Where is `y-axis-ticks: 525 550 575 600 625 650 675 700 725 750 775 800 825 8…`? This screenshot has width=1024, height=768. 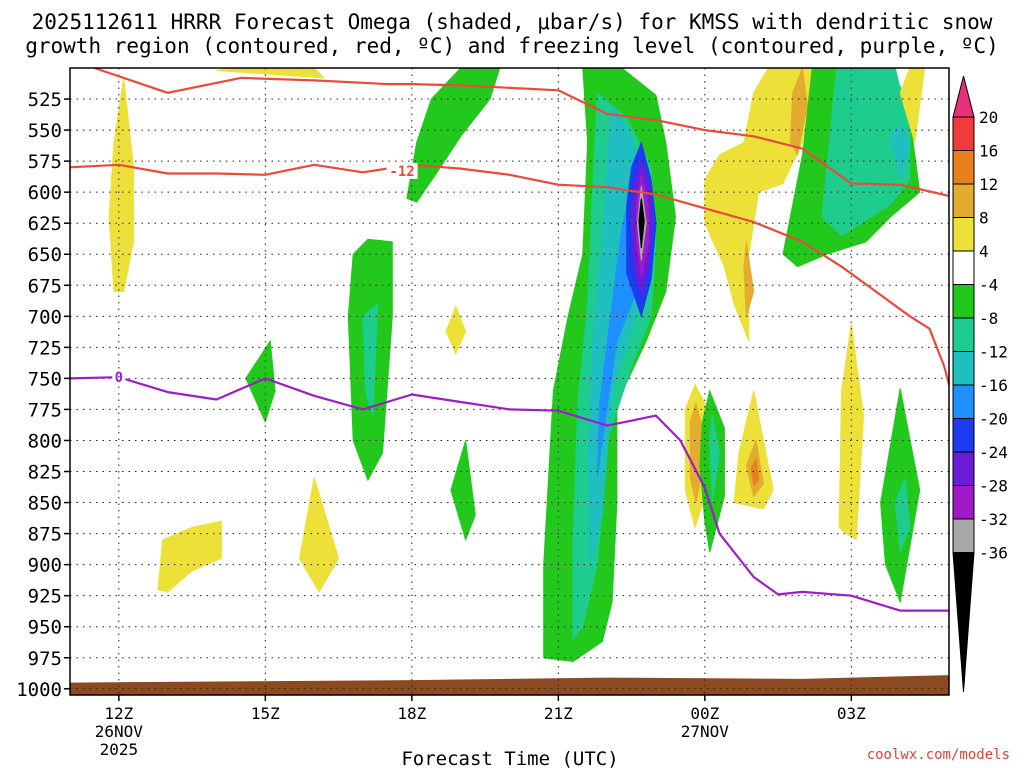
y-axis-ticks: 525 550 575 600 625 650 675 700 725 750 775 800 825 8… is located at coordinates (43, 395).